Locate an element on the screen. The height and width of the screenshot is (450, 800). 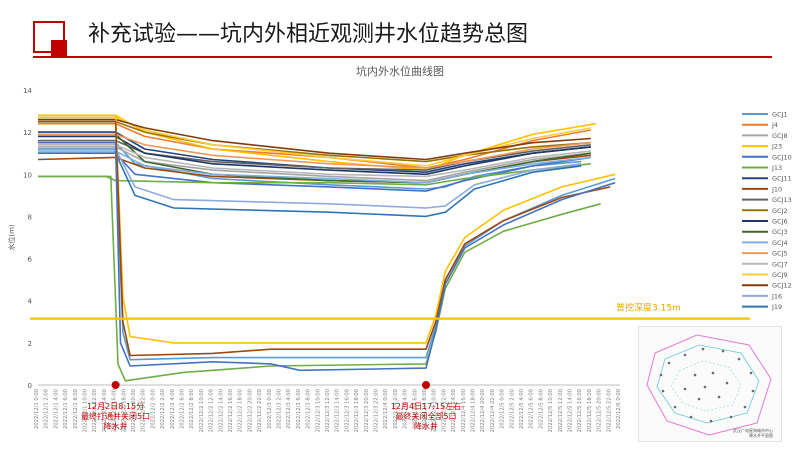
x-tick-label: 2022/12/5 12:00 is located at coordinates (561, 410).